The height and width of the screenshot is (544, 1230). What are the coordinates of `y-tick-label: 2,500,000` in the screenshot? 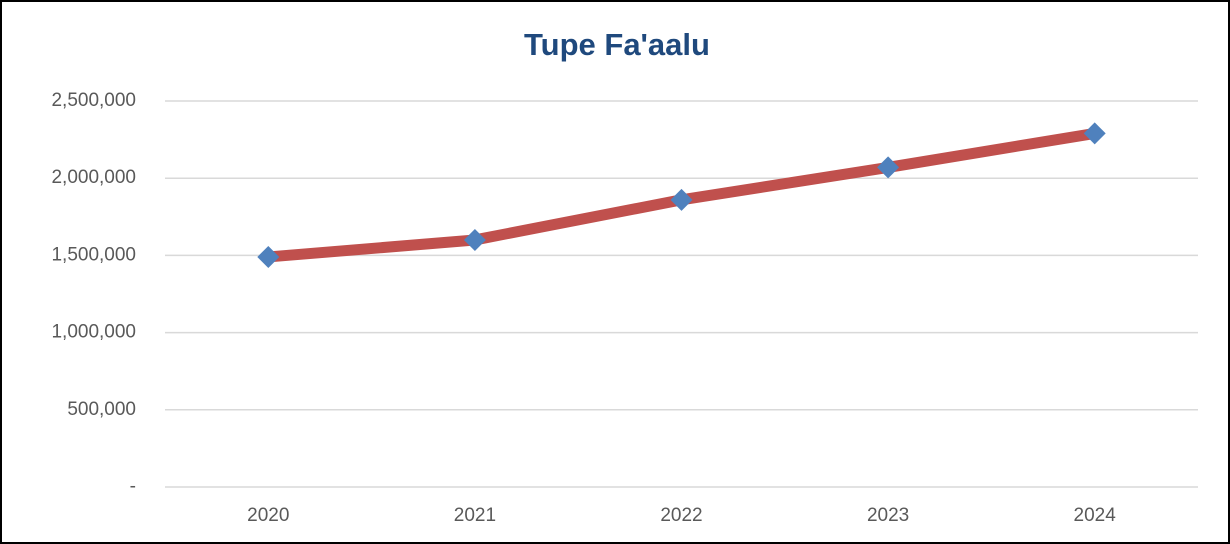 It's located at (93, 100).